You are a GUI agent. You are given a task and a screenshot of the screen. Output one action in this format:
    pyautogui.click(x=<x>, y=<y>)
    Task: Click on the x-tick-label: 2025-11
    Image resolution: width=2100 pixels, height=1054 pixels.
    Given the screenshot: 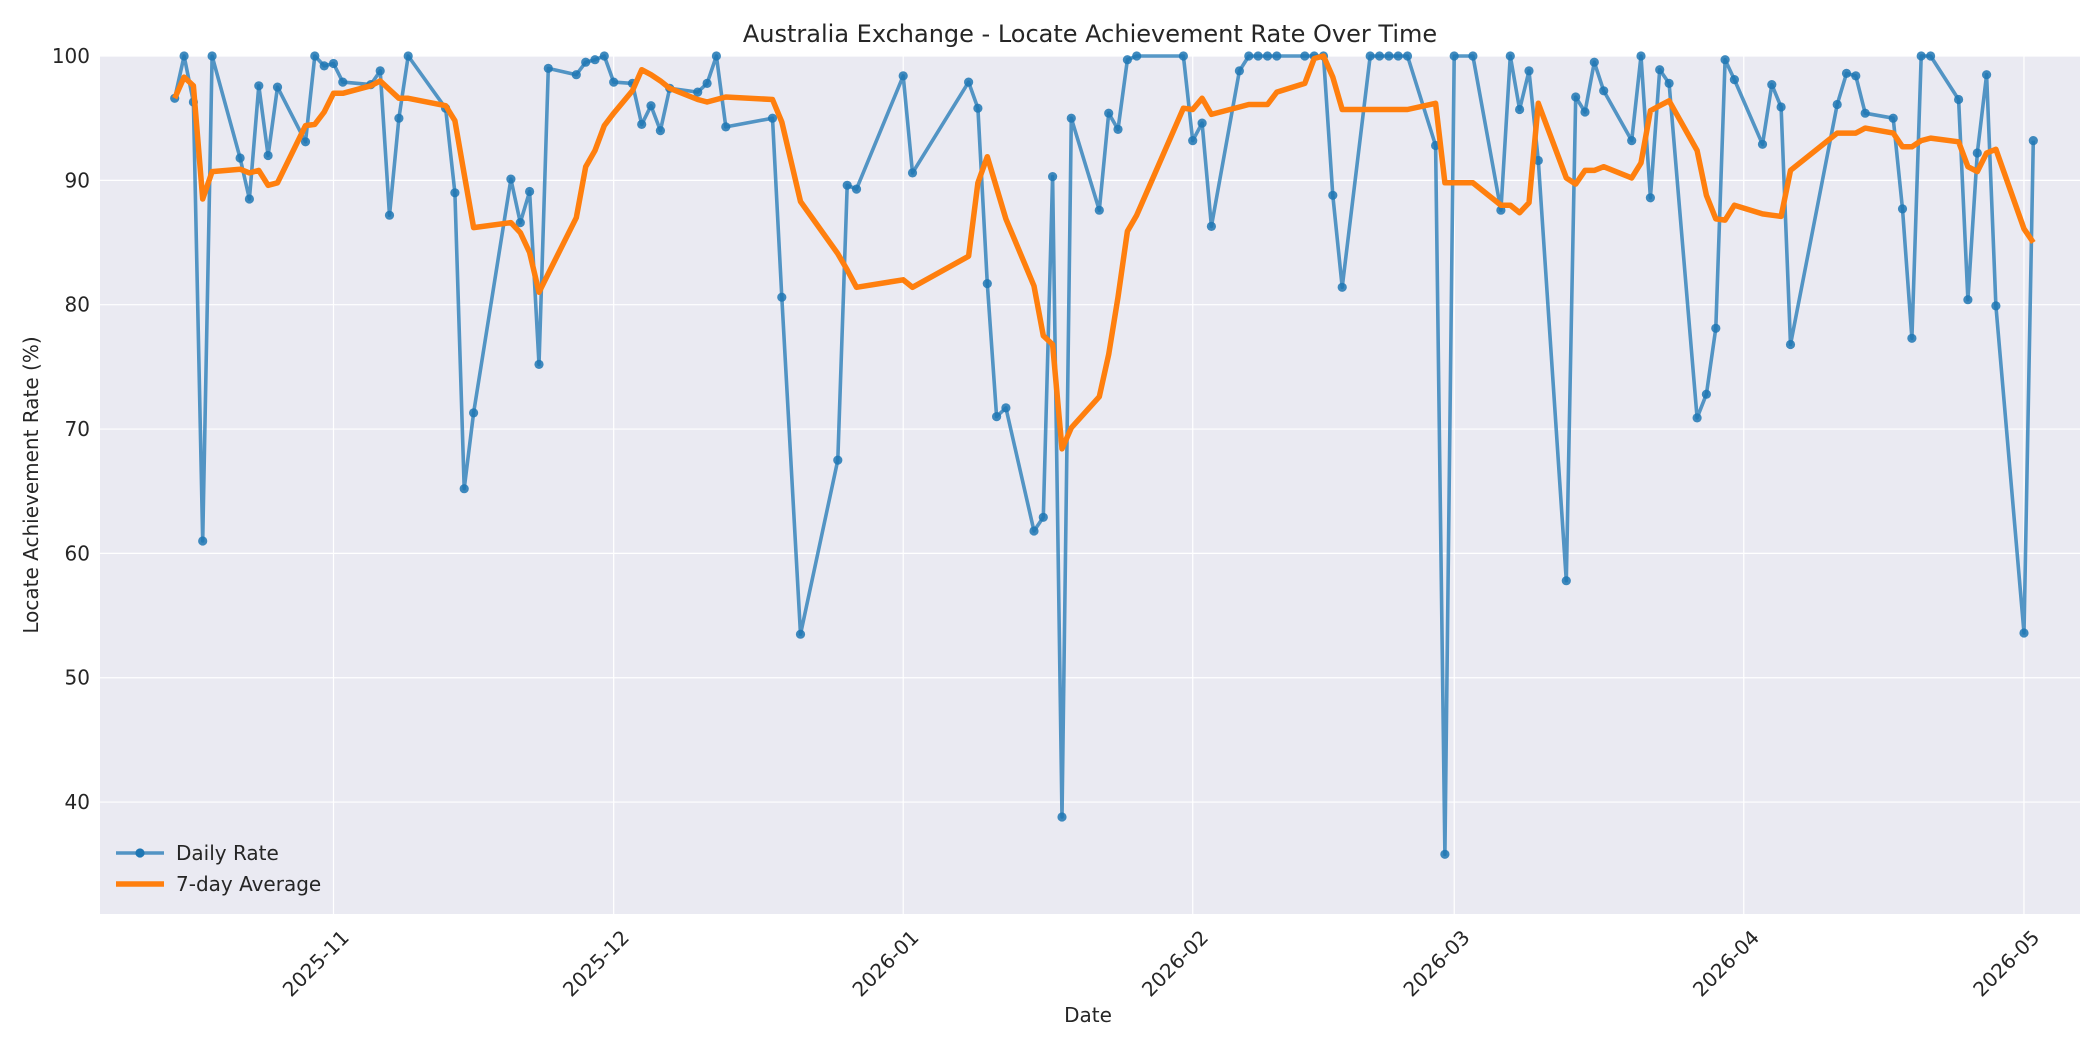 What is the action you would take?
    pyautogui.click(x=316, y=963)
    